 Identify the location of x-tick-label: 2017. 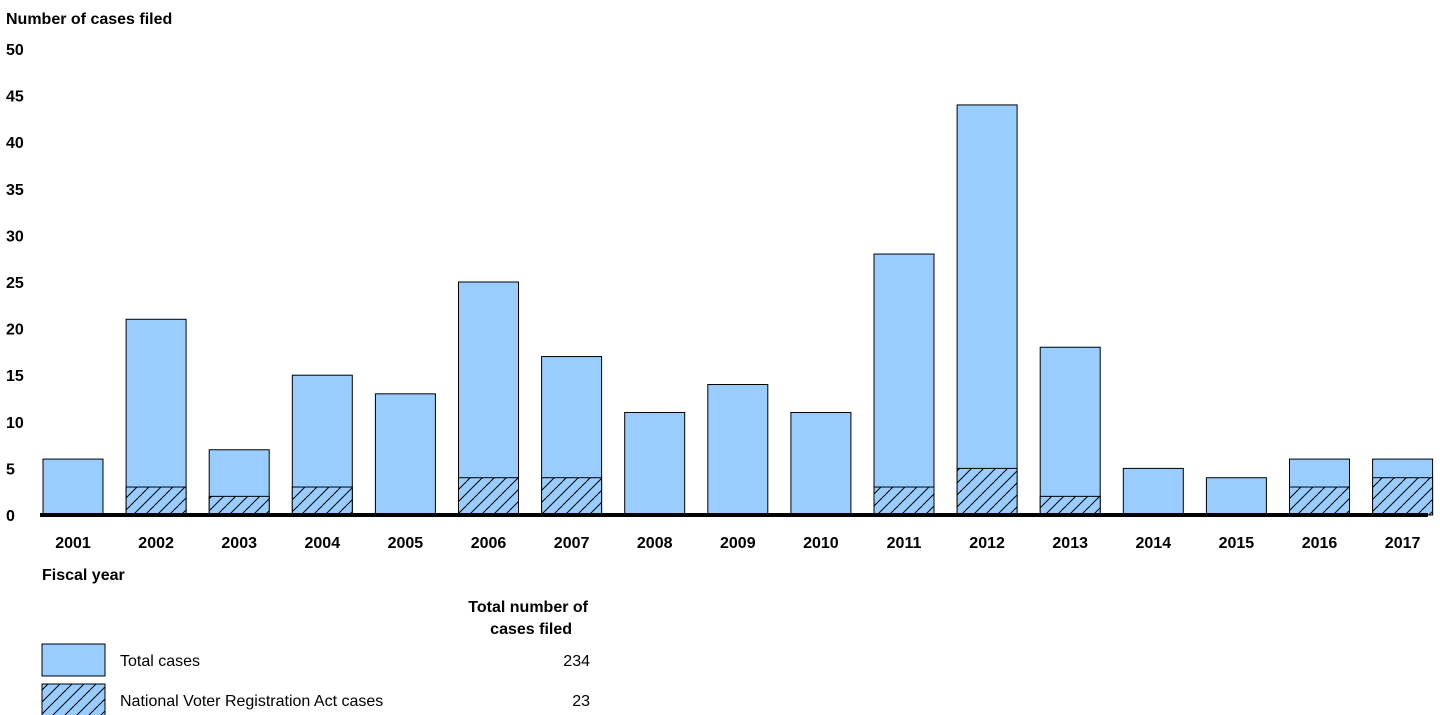
(1403, 543).